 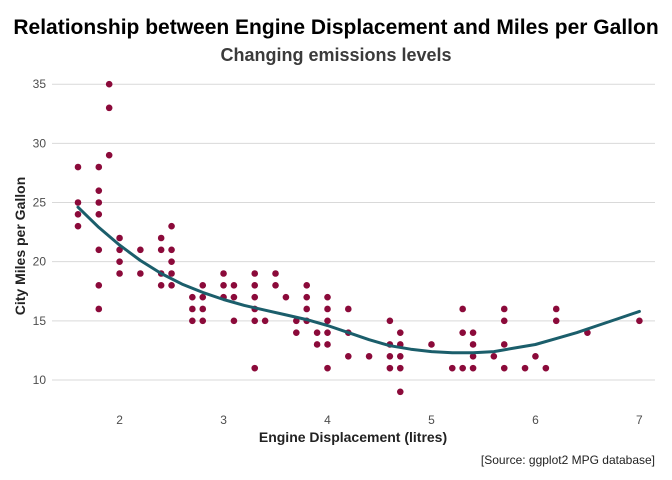 I want to click on y-tick-label: 25, so click(x=40, y=203).